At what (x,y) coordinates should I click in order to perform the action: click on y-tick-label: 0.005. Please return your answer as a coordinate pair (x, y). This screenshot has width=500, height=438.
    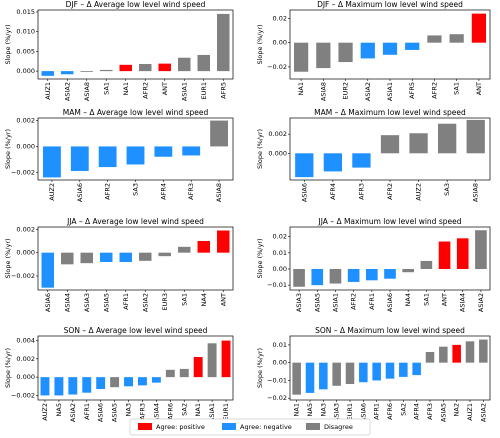
    Looking at the image, I should click on (25, 51).